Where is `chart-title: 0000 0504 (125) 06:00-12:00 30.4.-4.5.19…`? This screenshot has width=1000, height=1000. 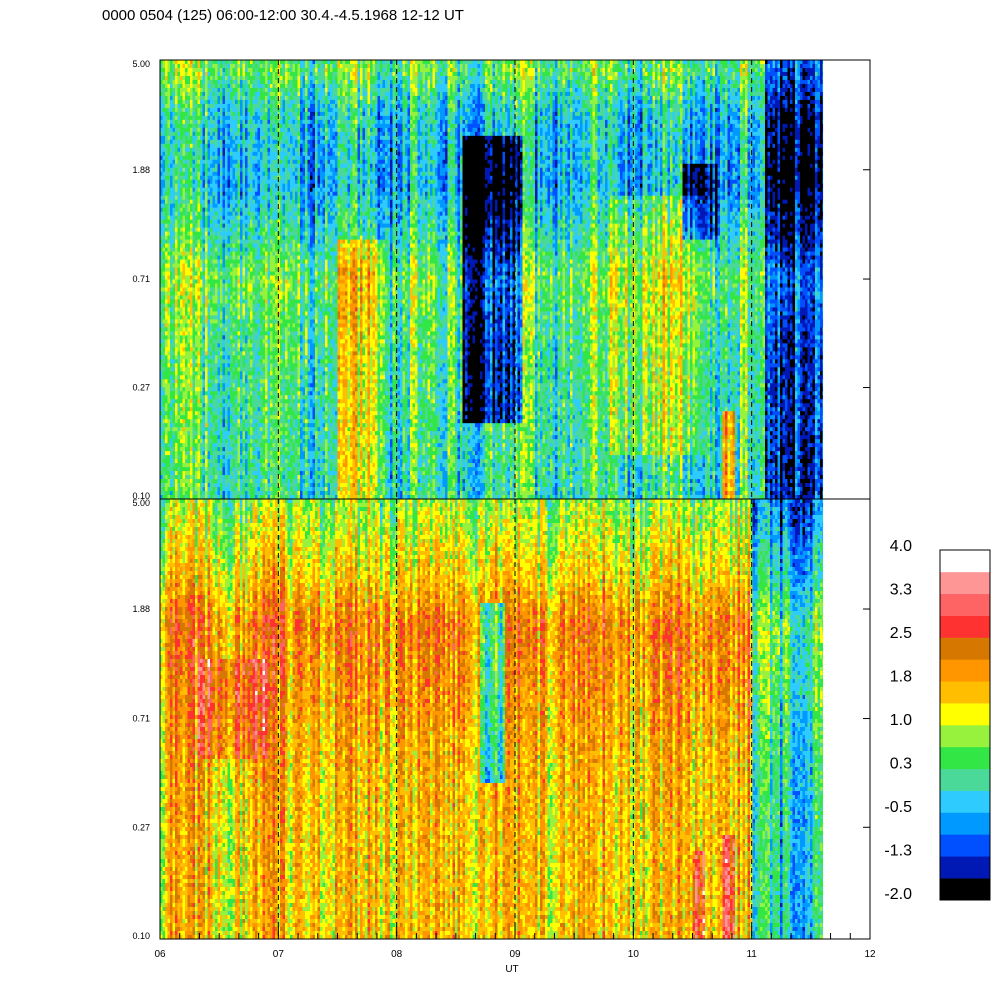 chart-title: 0000 0504 (125) 06:00-12:00 30.4.-4.5.19… is located at coordinates (283, 15).